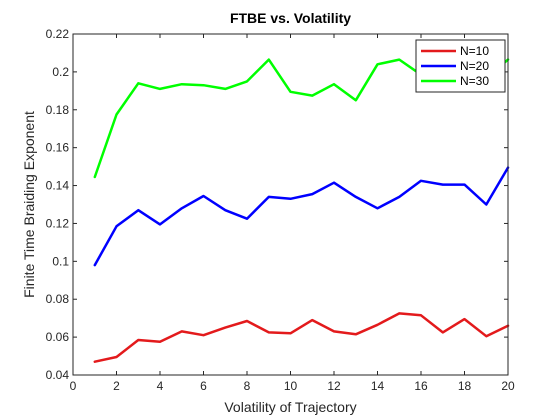 The image size is (560, 420). What do you see at coordinates (58, 148) in the screenshot?
I see `y-tick-label: 0.16` at bounding box center [58, 148].